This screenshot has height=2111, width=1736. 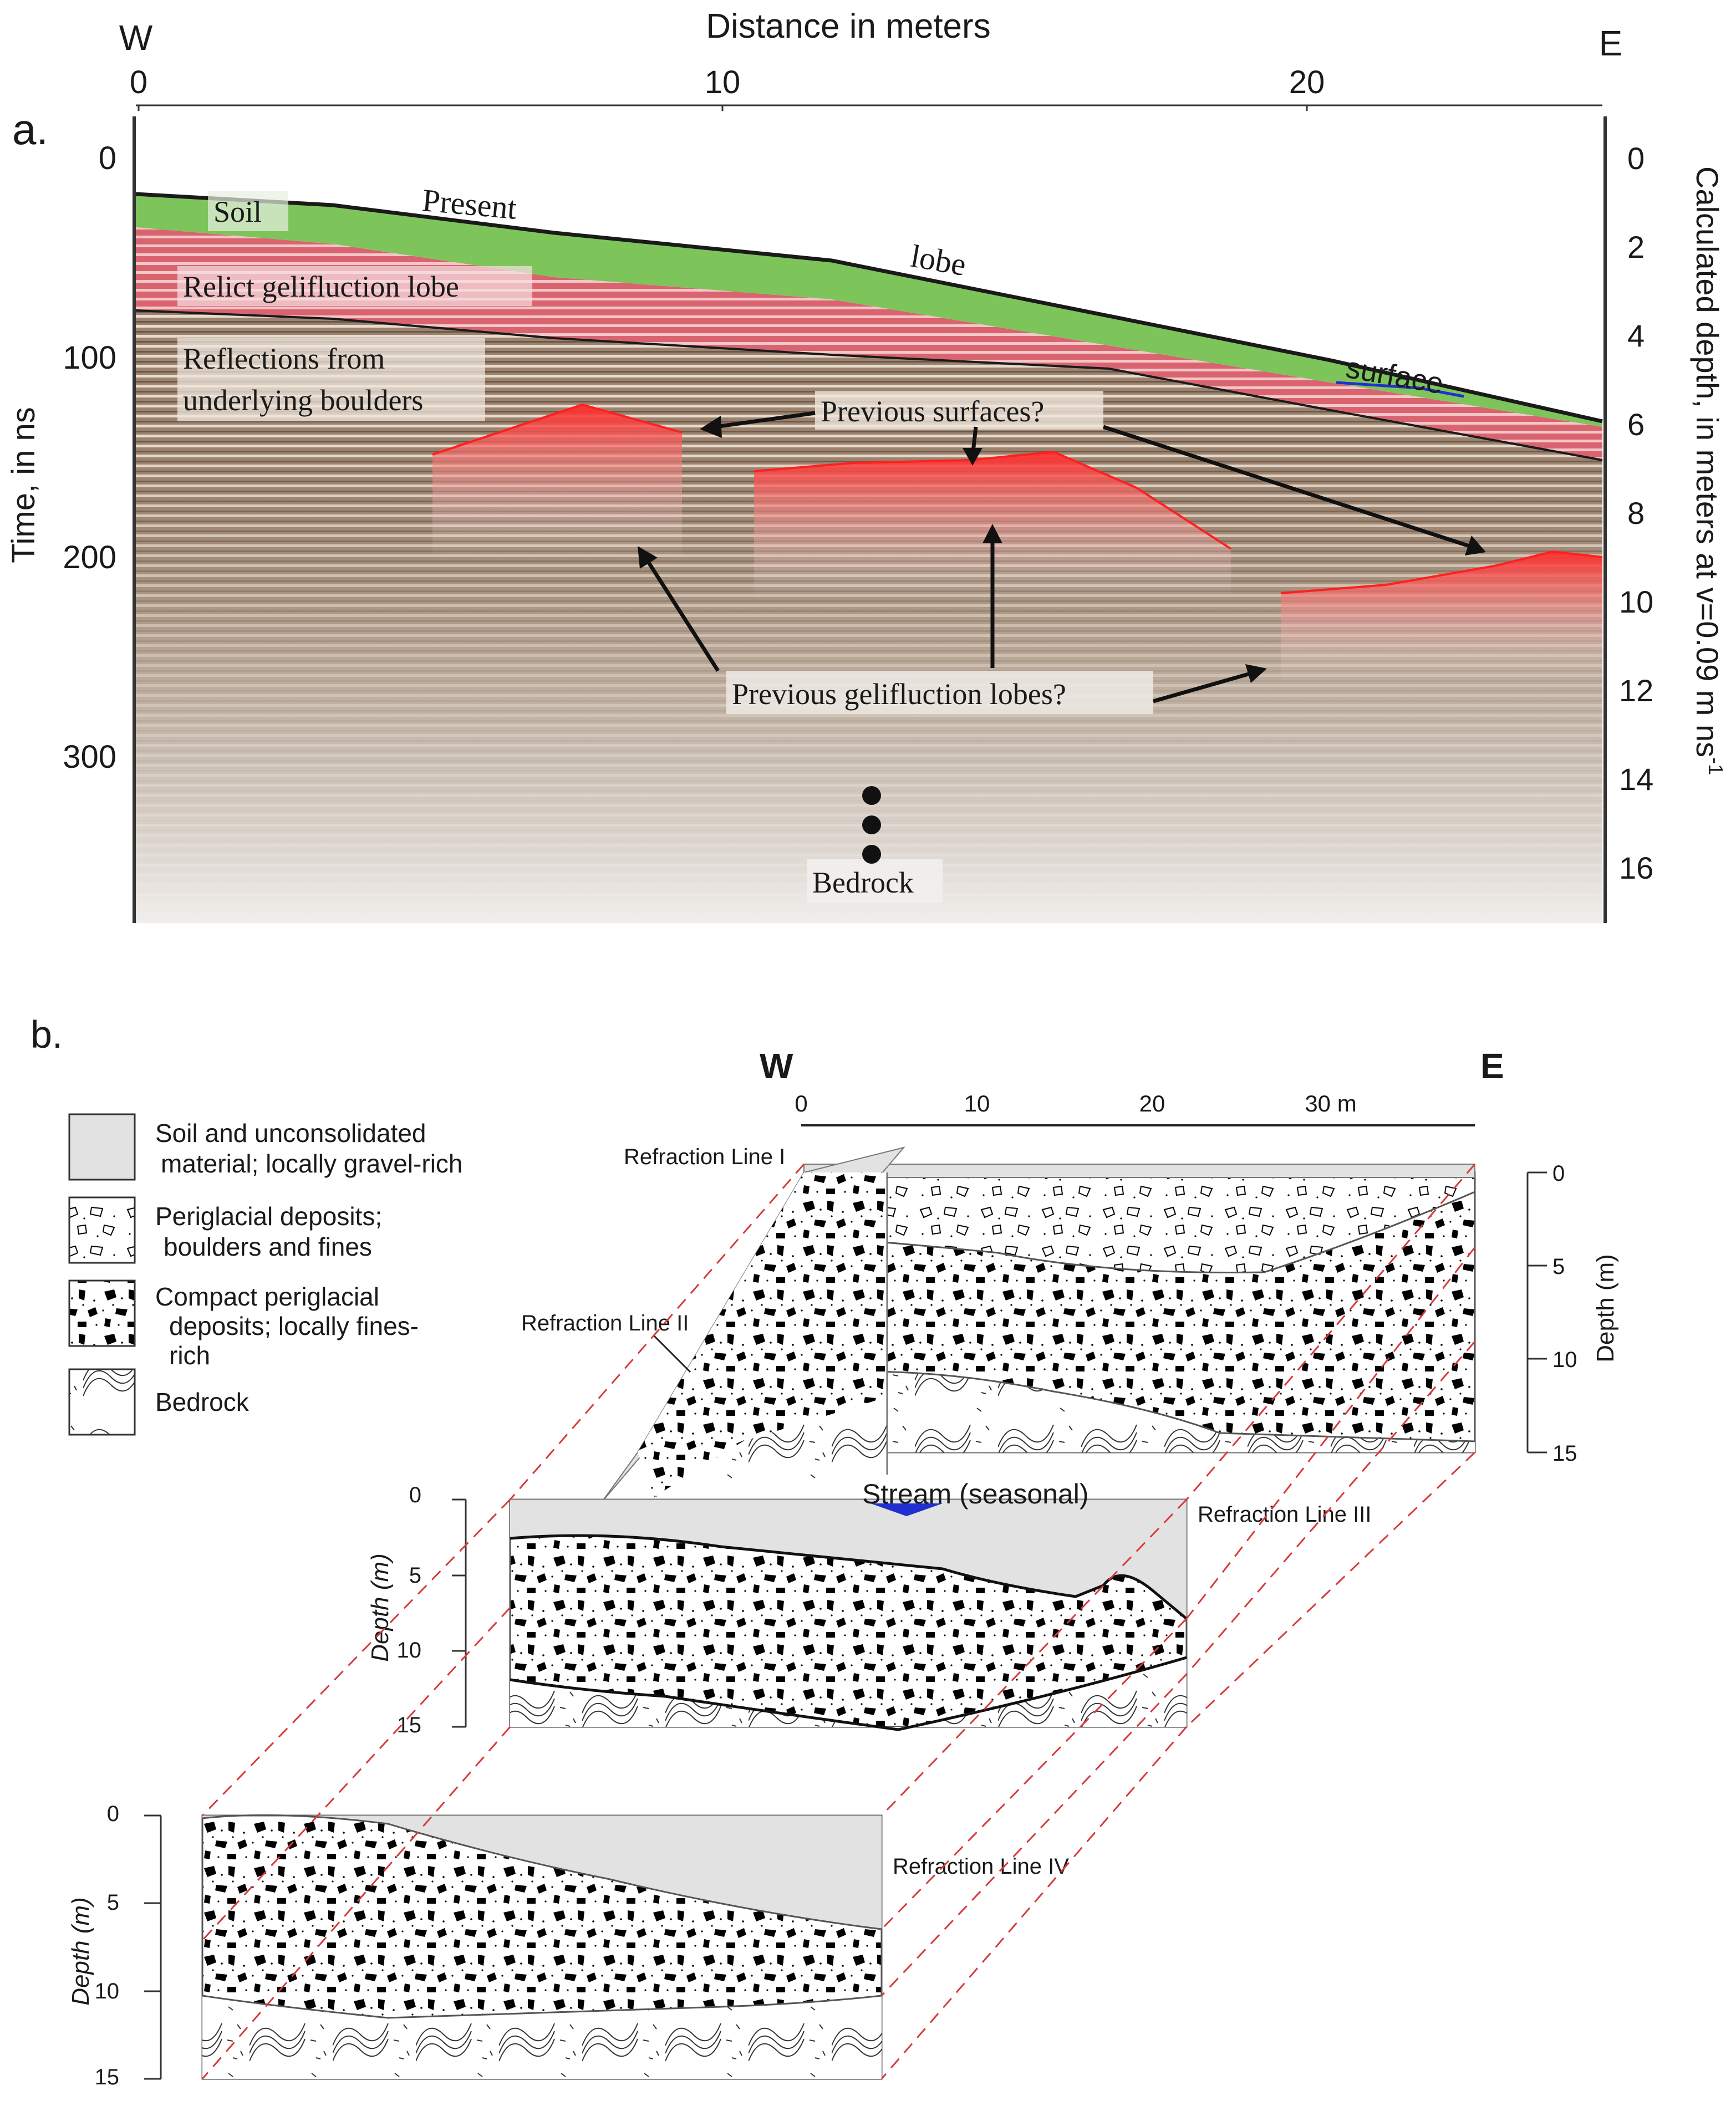 I want to click on x-axis-title: Distance in meters, so click(x=848, y=26).